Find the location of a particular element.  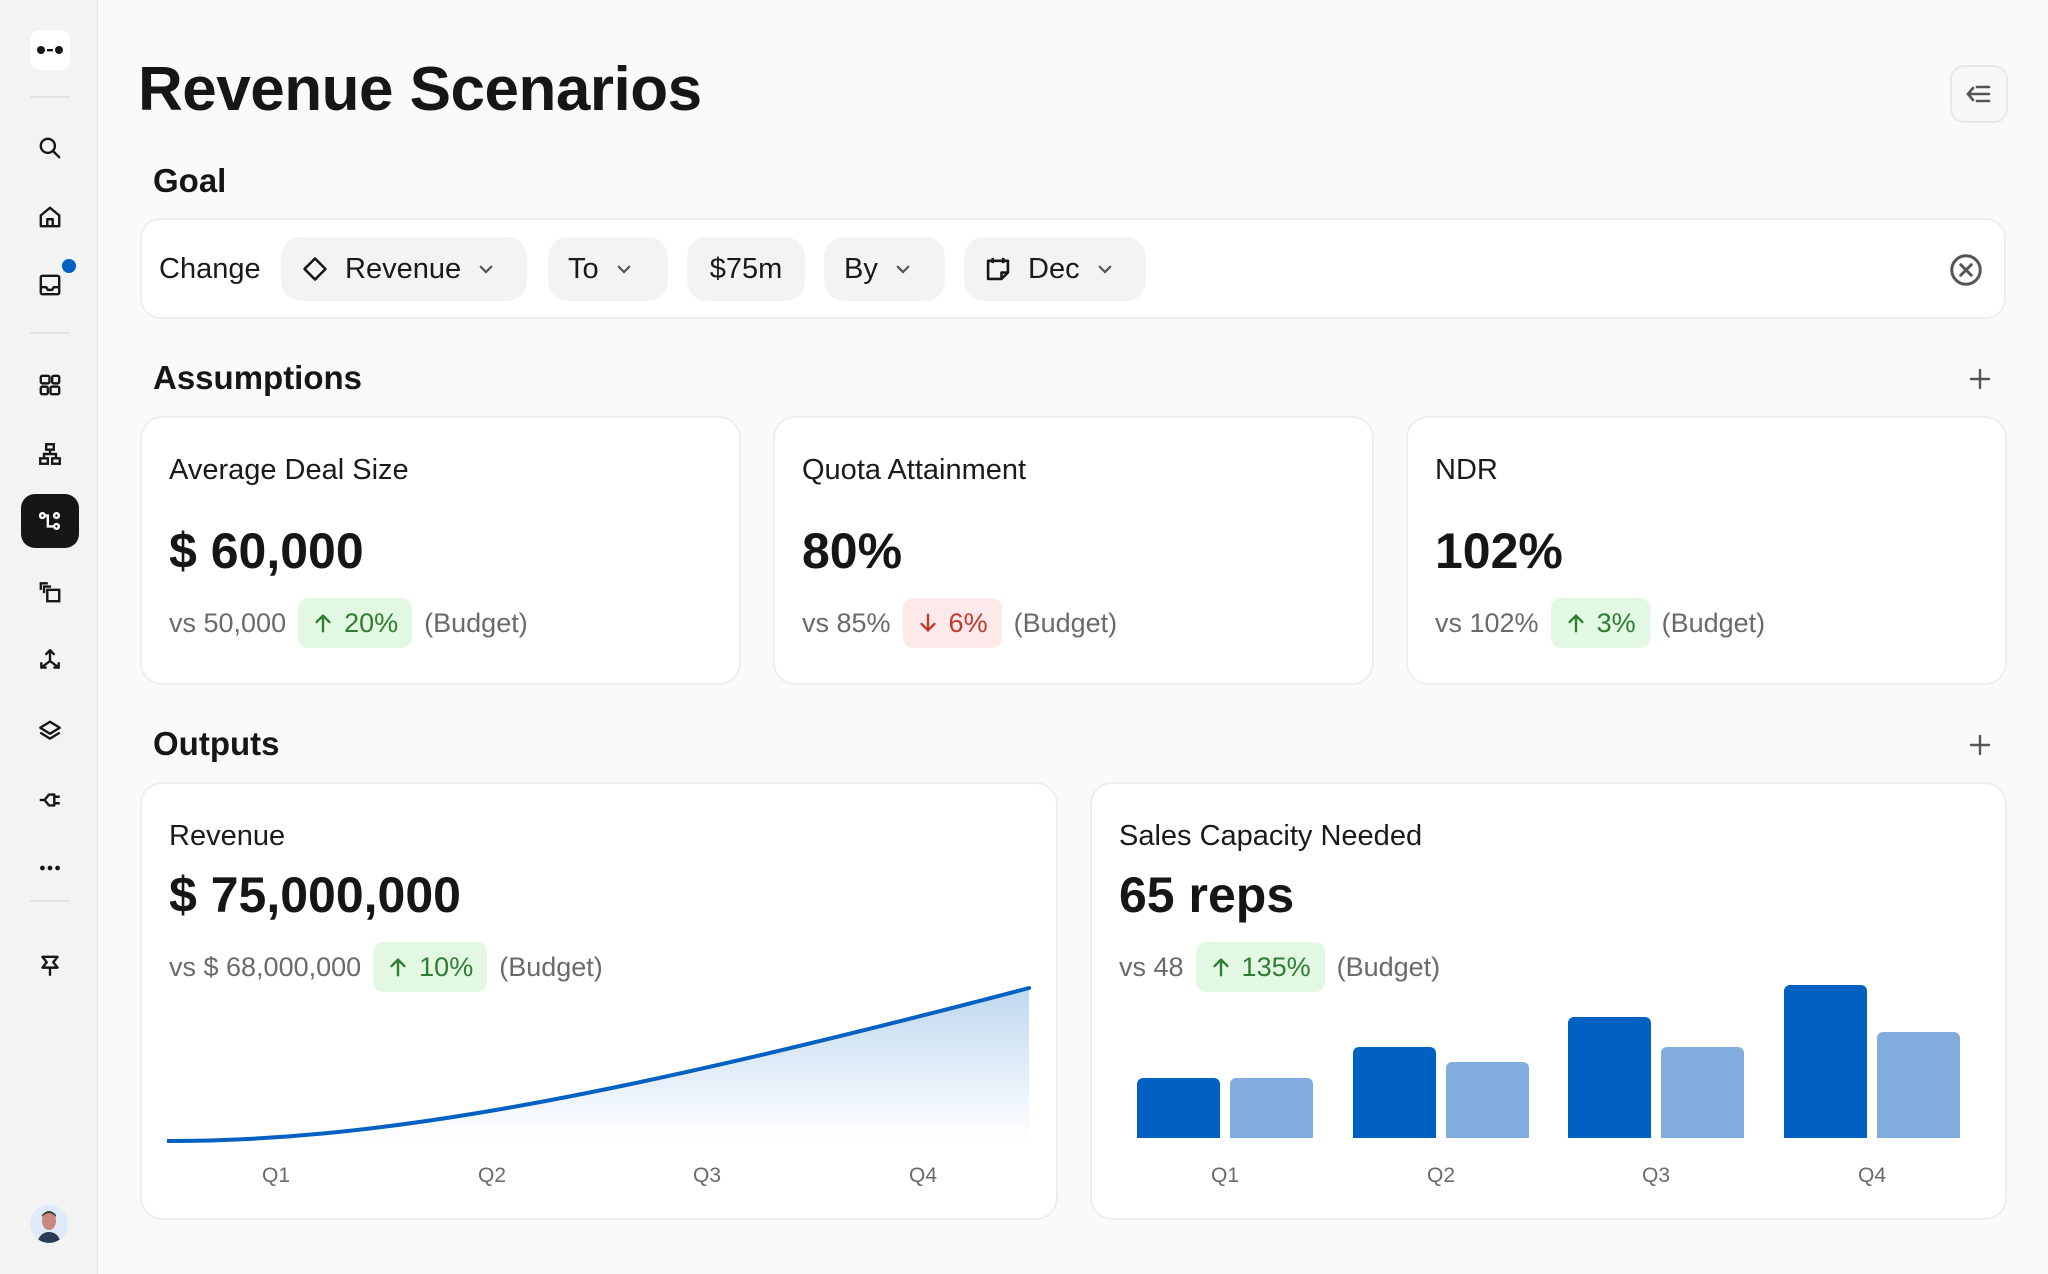

sidebar is located at coordinates (49, 637).